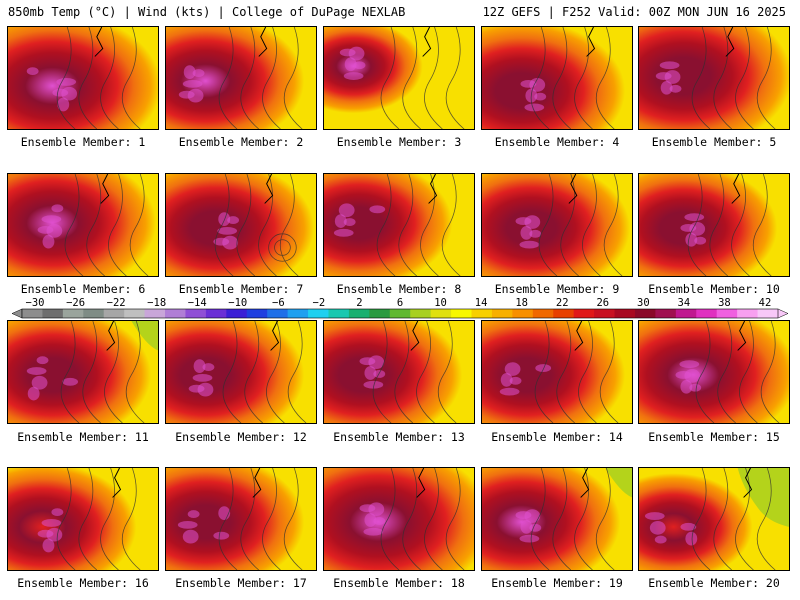 The width and height of the screenshot is (800, 600). What do you see at coordinates (440, 303) in the screenshot?
I see `colorbar-tick-label: 10` at bounding box center [440, 303].